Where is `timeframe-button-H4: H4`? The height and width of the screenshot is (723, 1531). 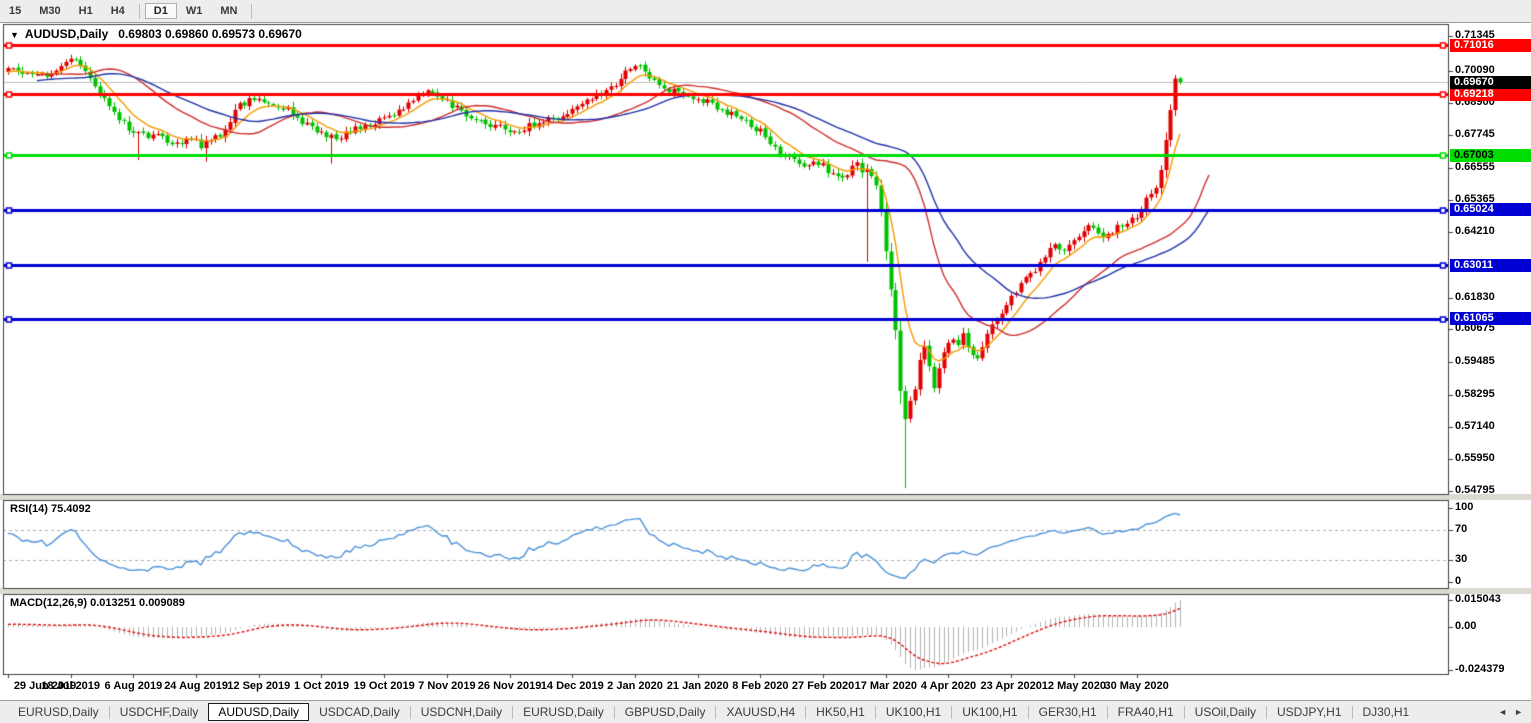 timeframe-button-H4: H4 is located at coordinates (117, 11).